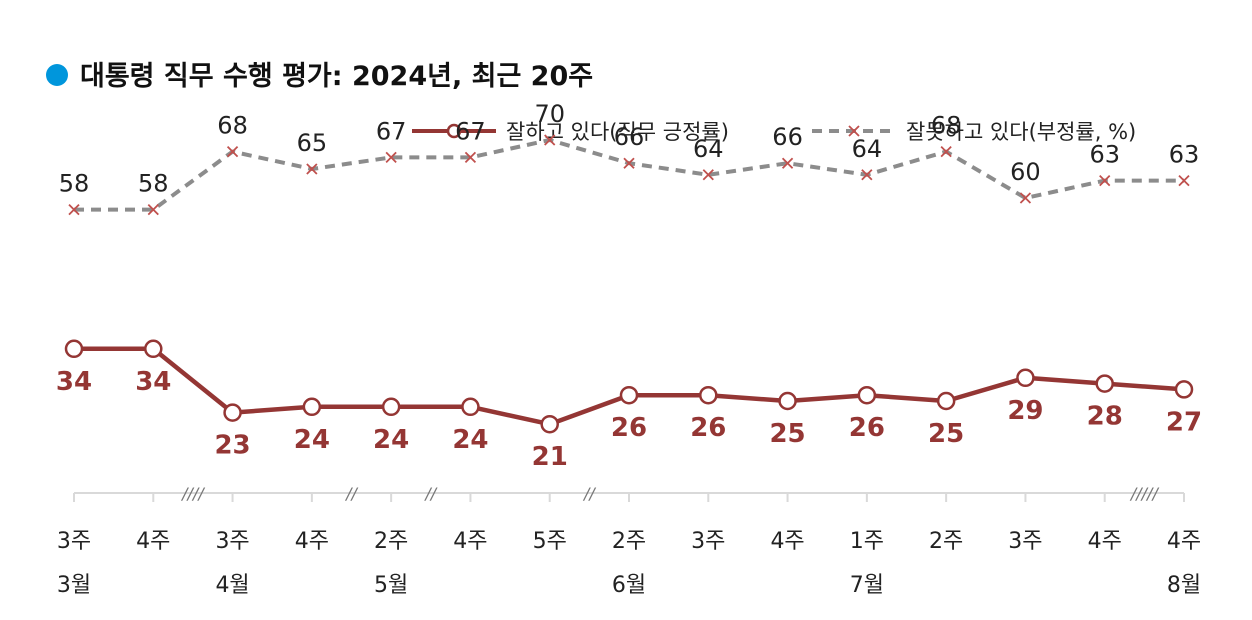 This screenshot has height=620, width=1252. What do you see at coordinates (629, 585) in the screenshot?
I see `x-tick-label-month: 6월` at bounding box center [629, 585].